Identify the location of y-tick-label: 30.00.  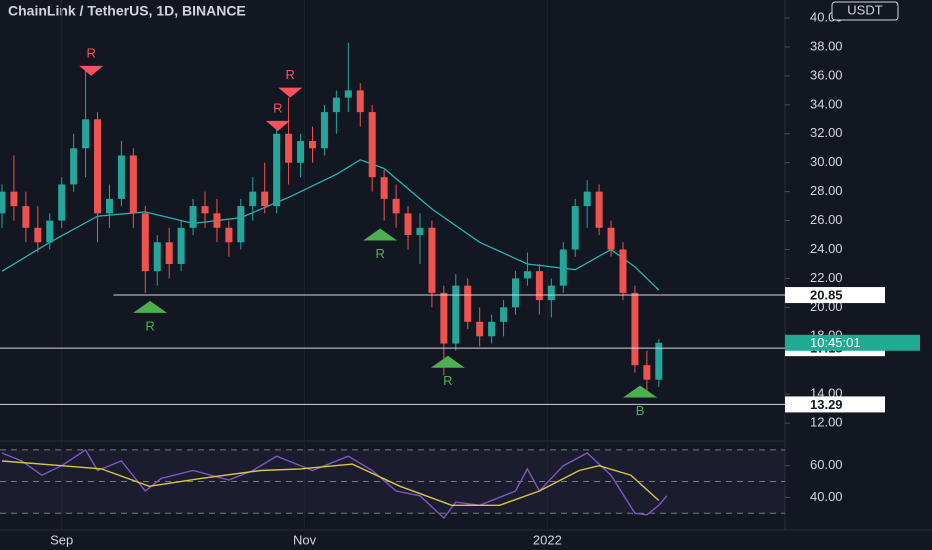
(826, 161).